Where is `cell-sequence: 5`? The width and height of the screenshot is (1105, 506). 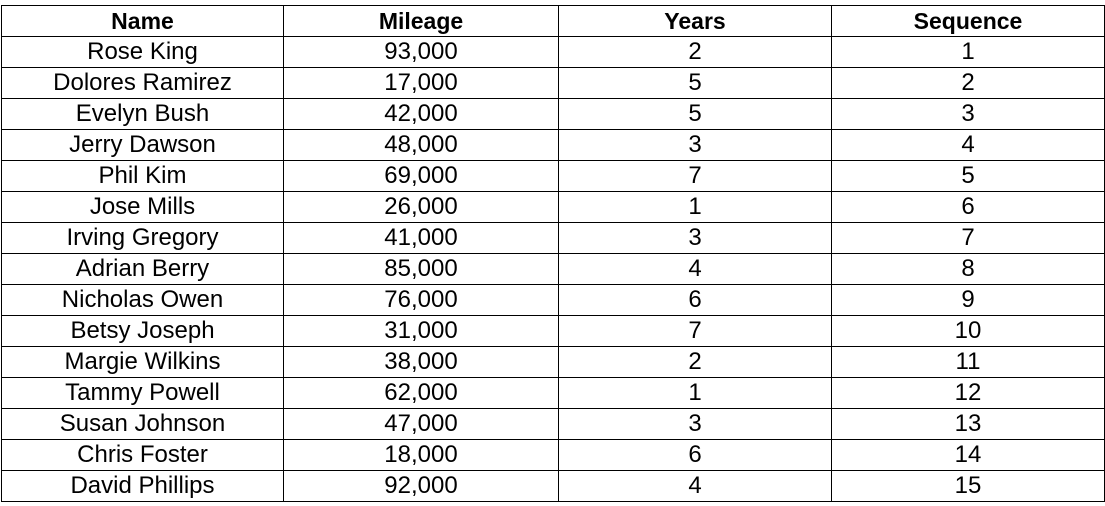 cell-sequence: 5 is located at coordinates (968, 176).